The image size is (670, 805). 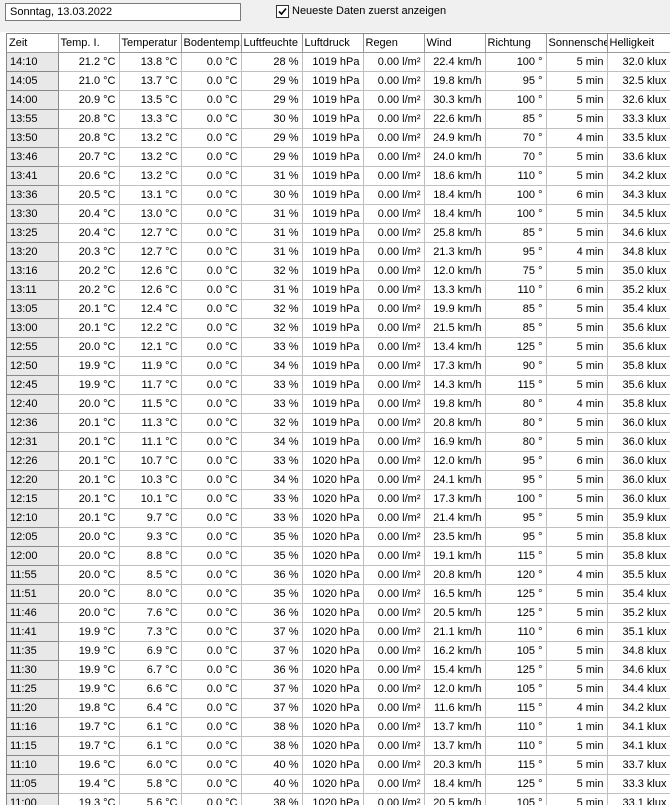 What do you see at coordinates (88, 799) in the screenshot?
I see `data-cell: 19.3 °C` at bounding box center [88, 799].